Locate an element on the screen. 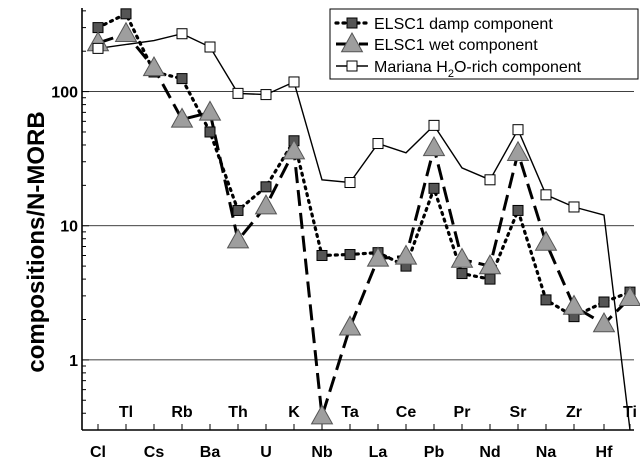 The image size is (640, 466). x-label-cl: Cl is located at coordinates (98, 452).